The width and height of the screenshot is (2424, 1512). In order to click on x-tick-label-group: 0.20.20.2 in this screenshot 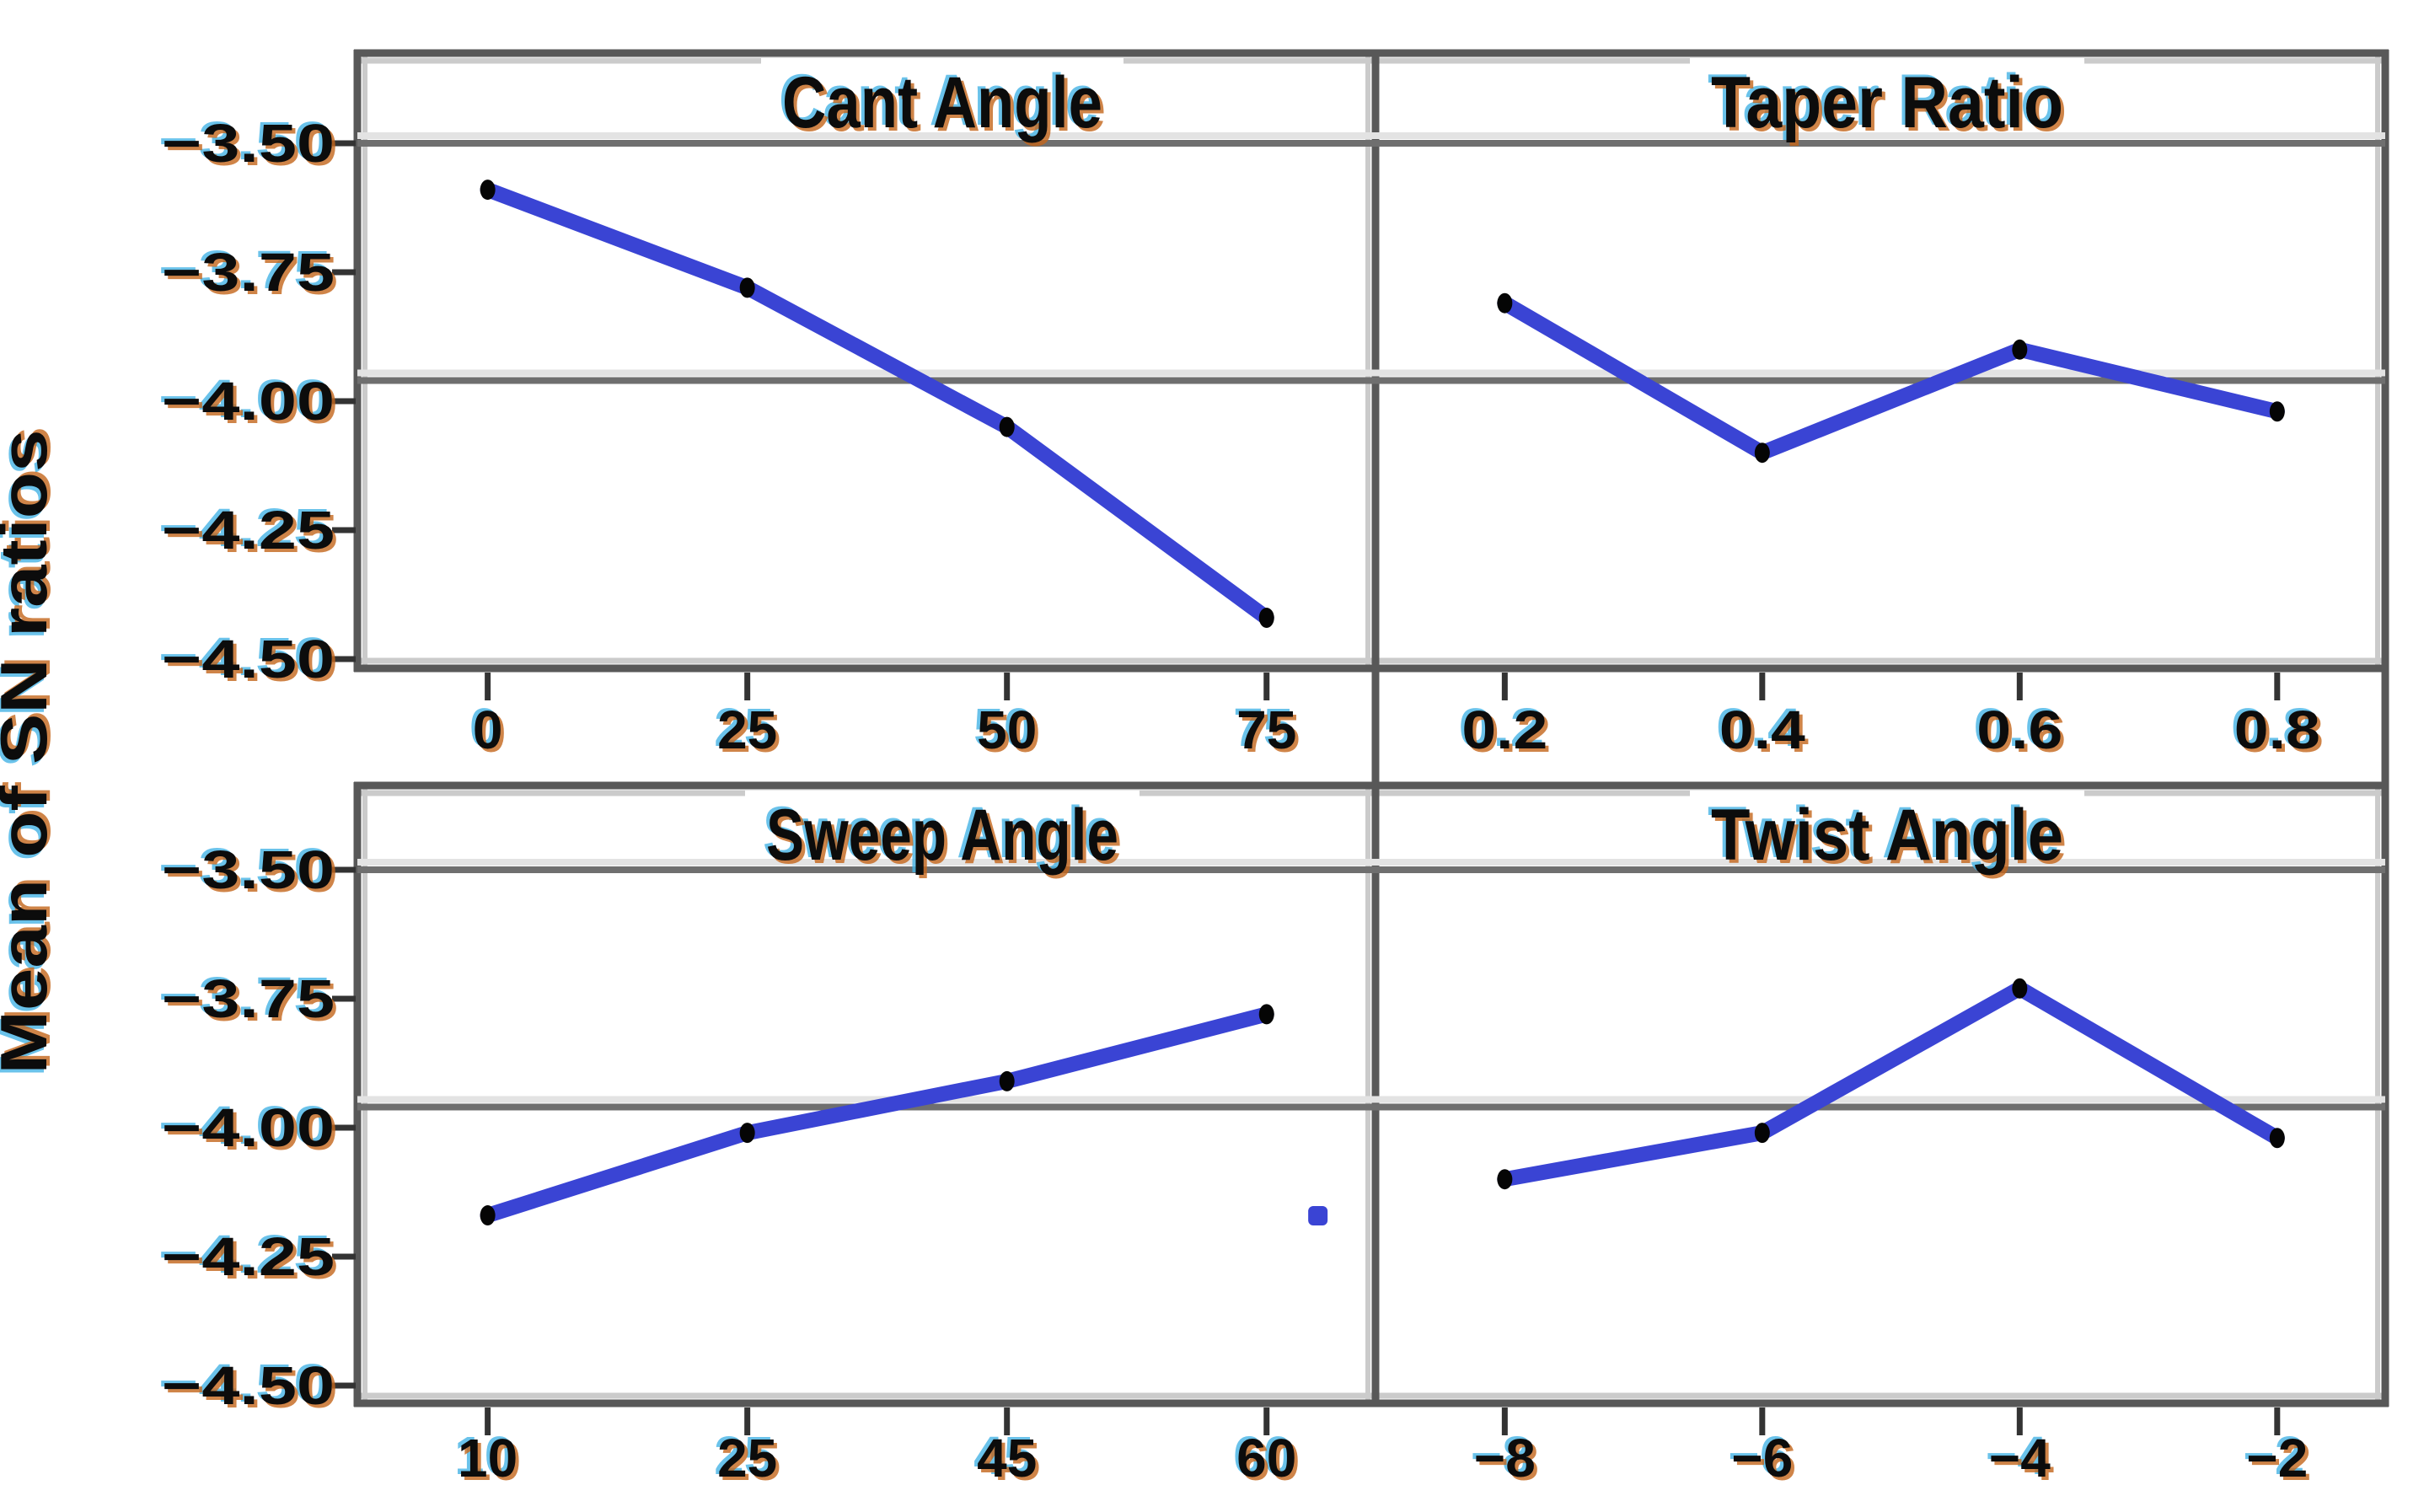, I will do `click(1505, 730)`.